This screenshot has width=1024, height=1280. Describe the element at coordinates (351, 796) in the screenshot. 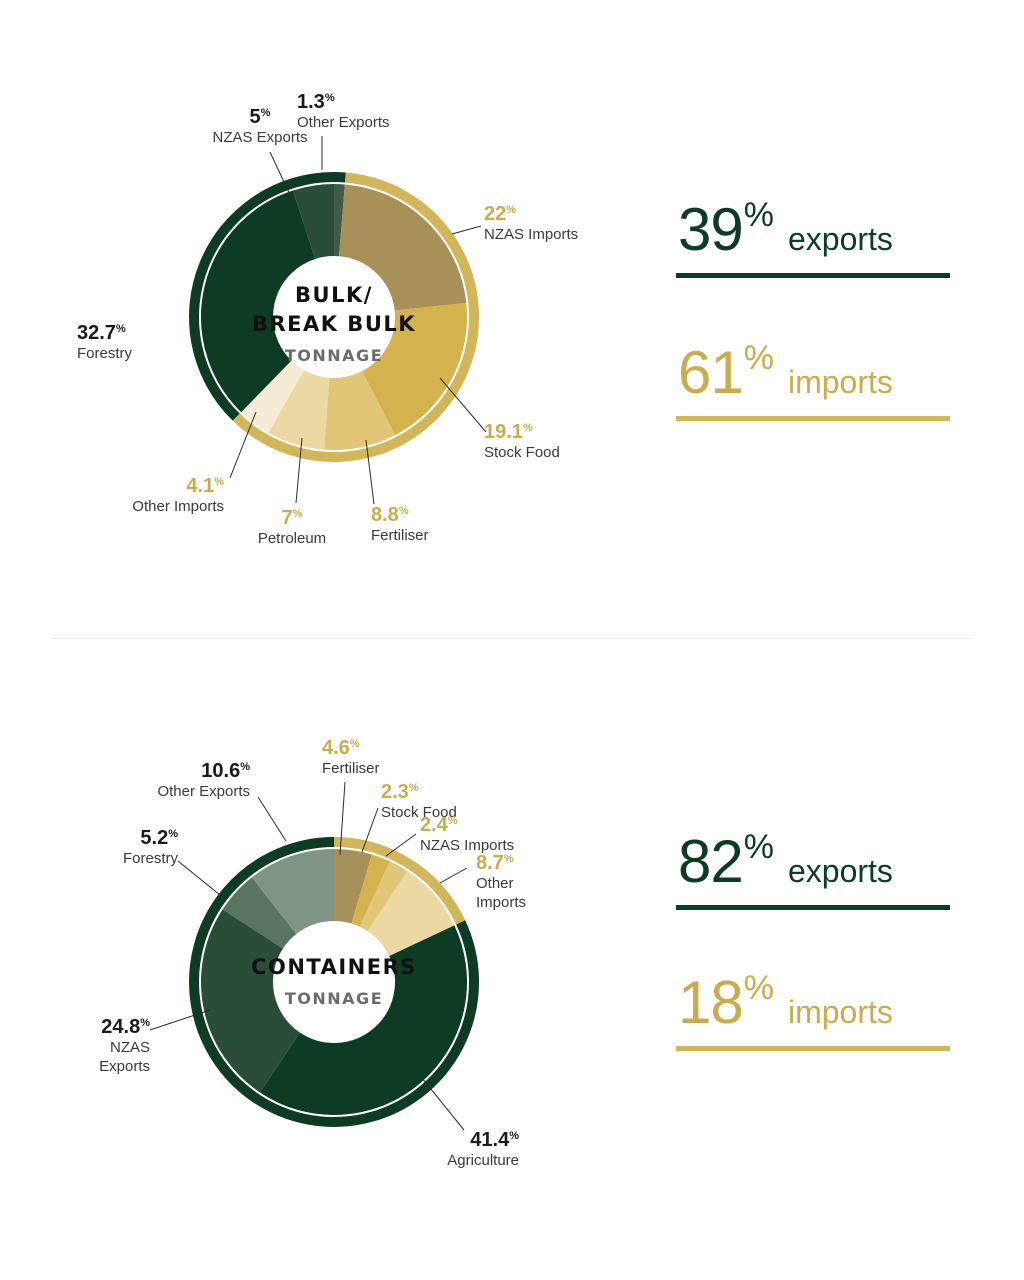

I see `containers-label-fertiliser: 4.6%Fertiliser` at that location.